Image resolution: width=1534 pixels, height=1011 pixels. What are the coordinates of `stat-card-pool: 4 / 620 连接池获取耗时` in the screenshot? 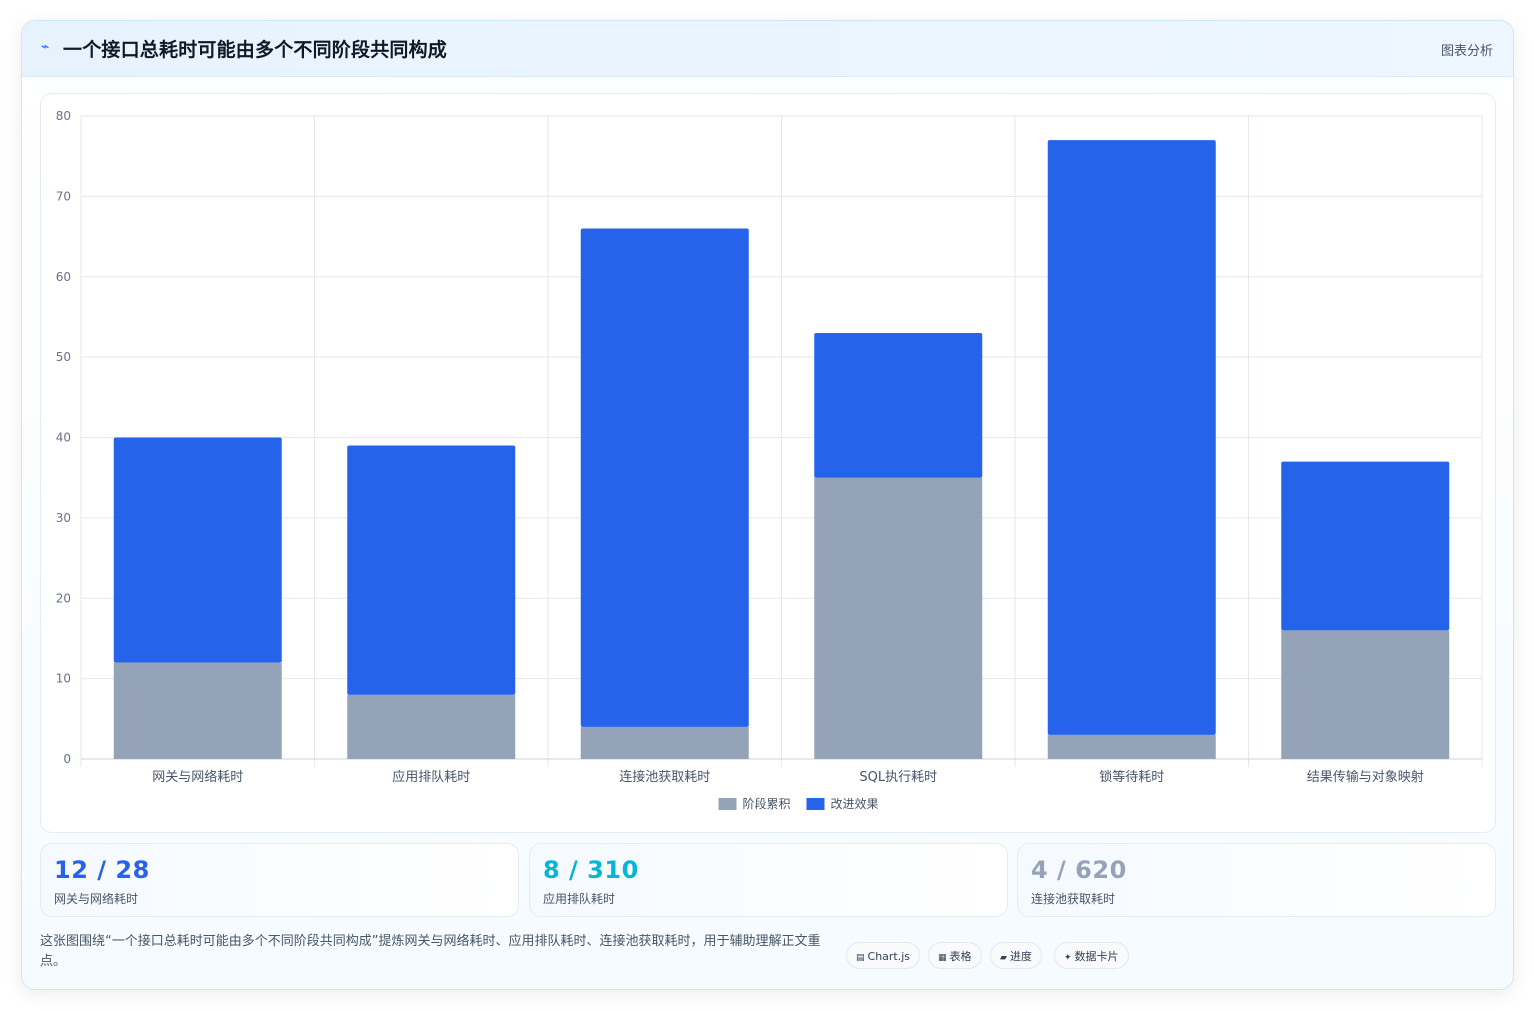 It's located at (1256, 880).